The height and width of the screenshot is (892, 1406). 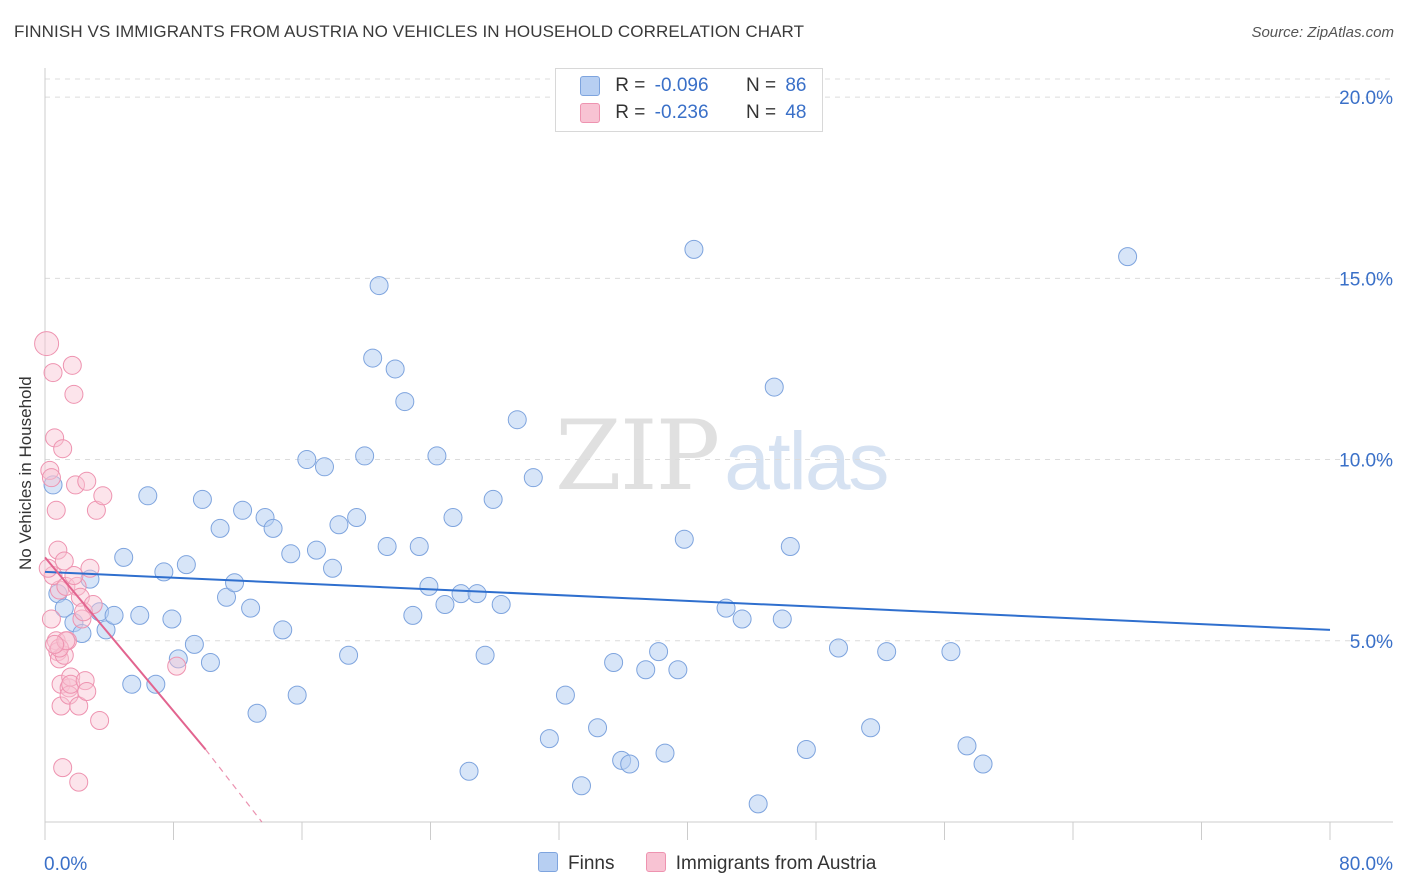 What do you see at coordinates (796, 112) in the screenshot?
I see `legend-n-value: 48` at bounding box center [796, 112].